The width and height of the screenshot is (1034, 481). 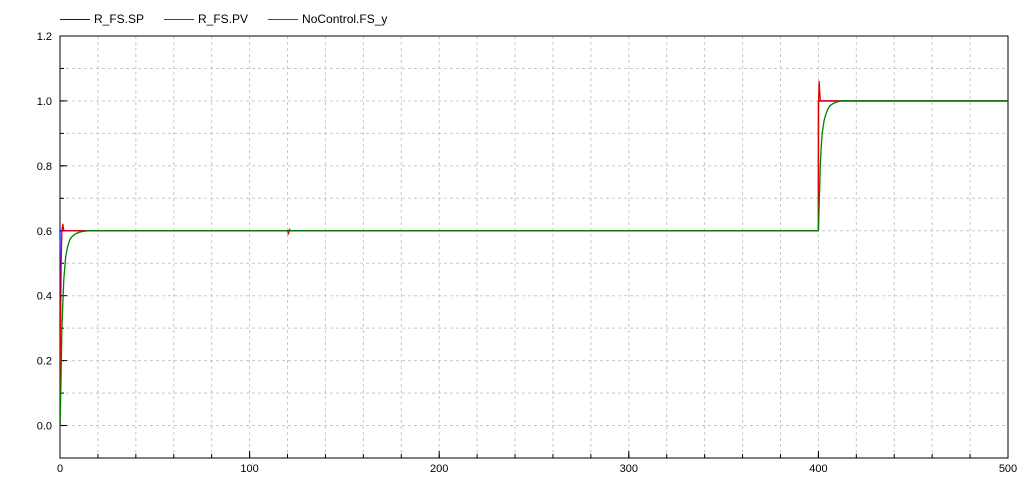 What do you see at coordinates (439, 469) in the screenshot?
I see `x-tick-label: 200` at bounding box center [439, 469].